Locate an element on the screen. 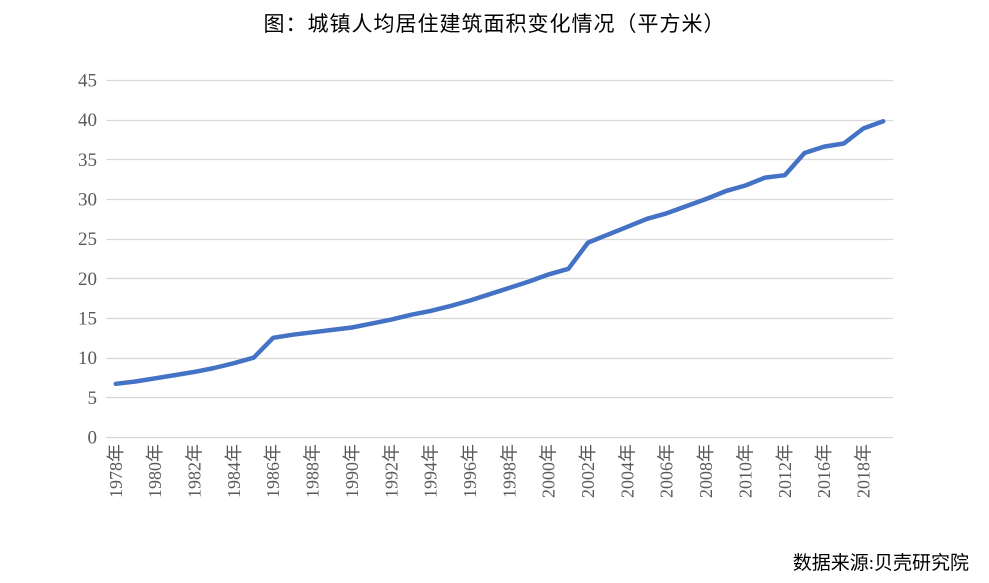  y-axis-tick-label: 20 is located at coordinates (87, 279).